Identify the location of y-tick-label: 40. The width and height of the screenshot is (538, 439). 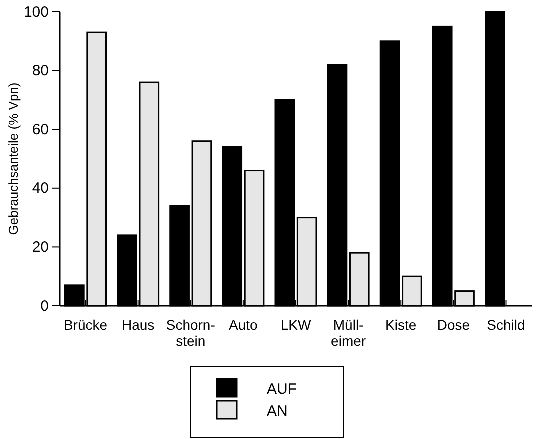
(40, 189).